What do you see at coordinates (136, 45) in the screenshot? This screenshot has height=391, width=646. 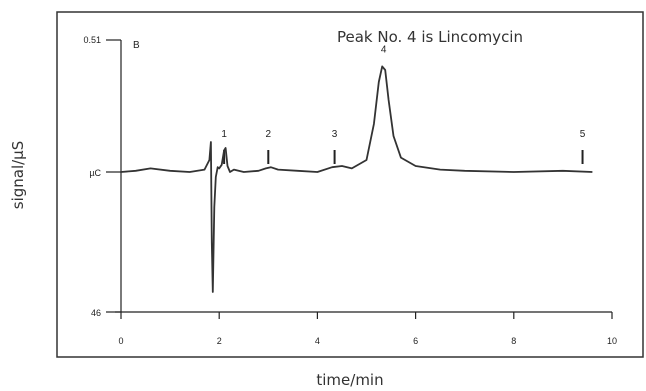 I see `panel-label: B` at bounding box center [136, 45].